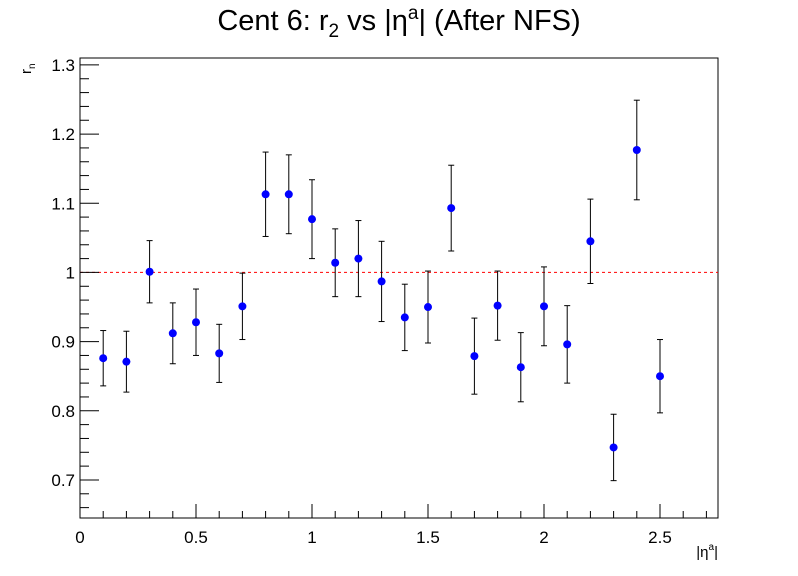  Describe the element at coordinates (70, 272) in the screenshot. I see `y-tick-label: 1` at that location.